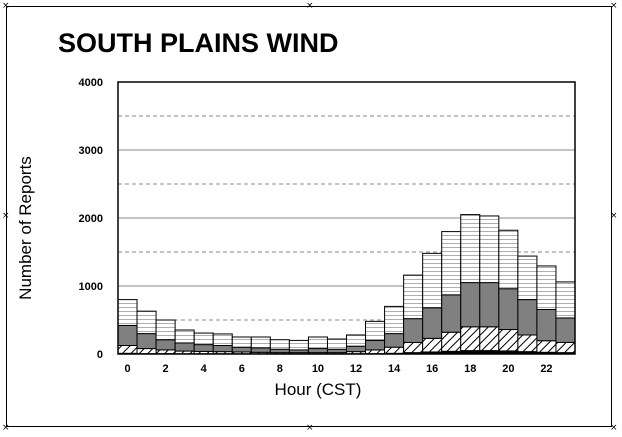 The height and width of the screenshot is (437, 622). Describe the element at coordinates (241, 349) in the screenshot. I see `bar-segment-h6-s2` at that location.